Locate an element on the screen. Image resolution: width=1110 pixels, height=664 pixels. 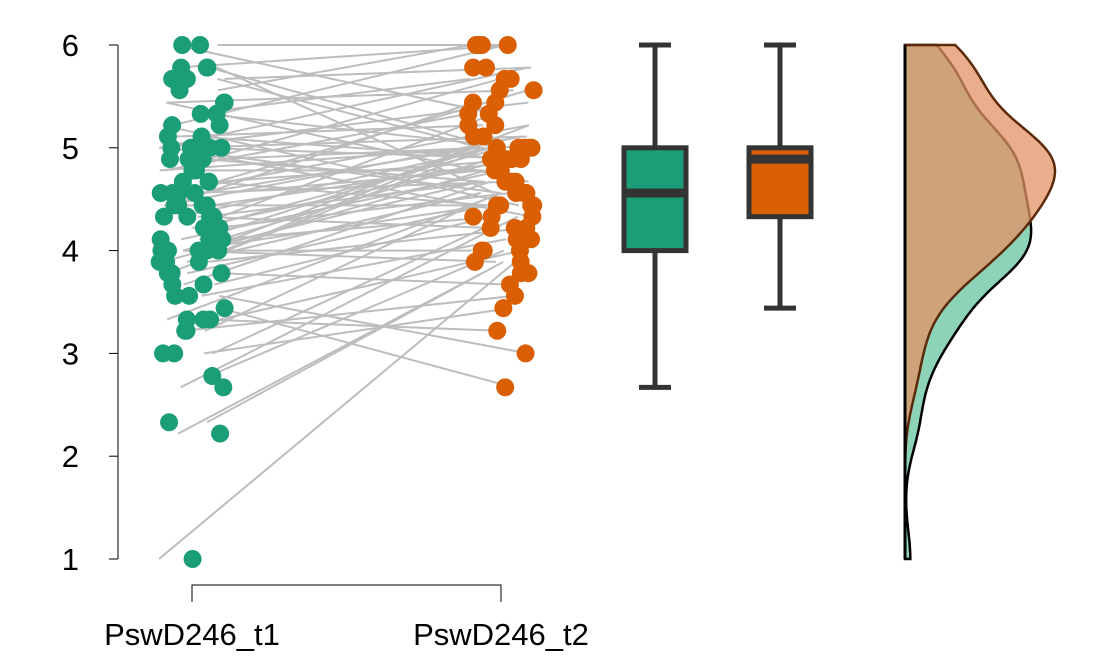
boxplots is located at coordinates (717, 216).